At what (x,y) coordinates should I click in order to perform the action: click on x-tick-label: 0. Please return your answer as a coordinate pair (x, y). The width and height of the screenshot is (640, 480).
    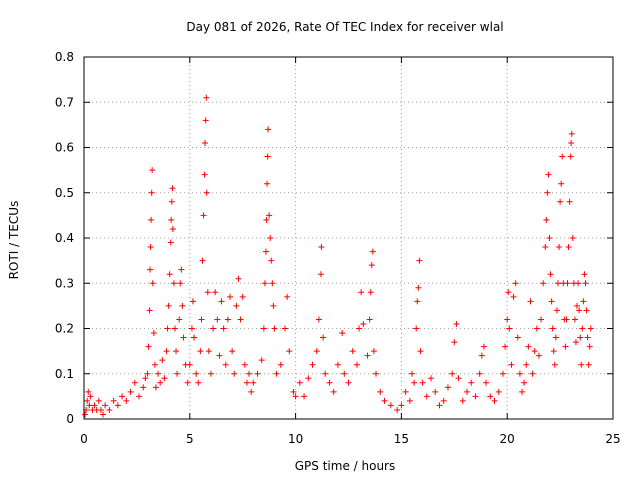
    Looking at the image, I should click on (84, 439).